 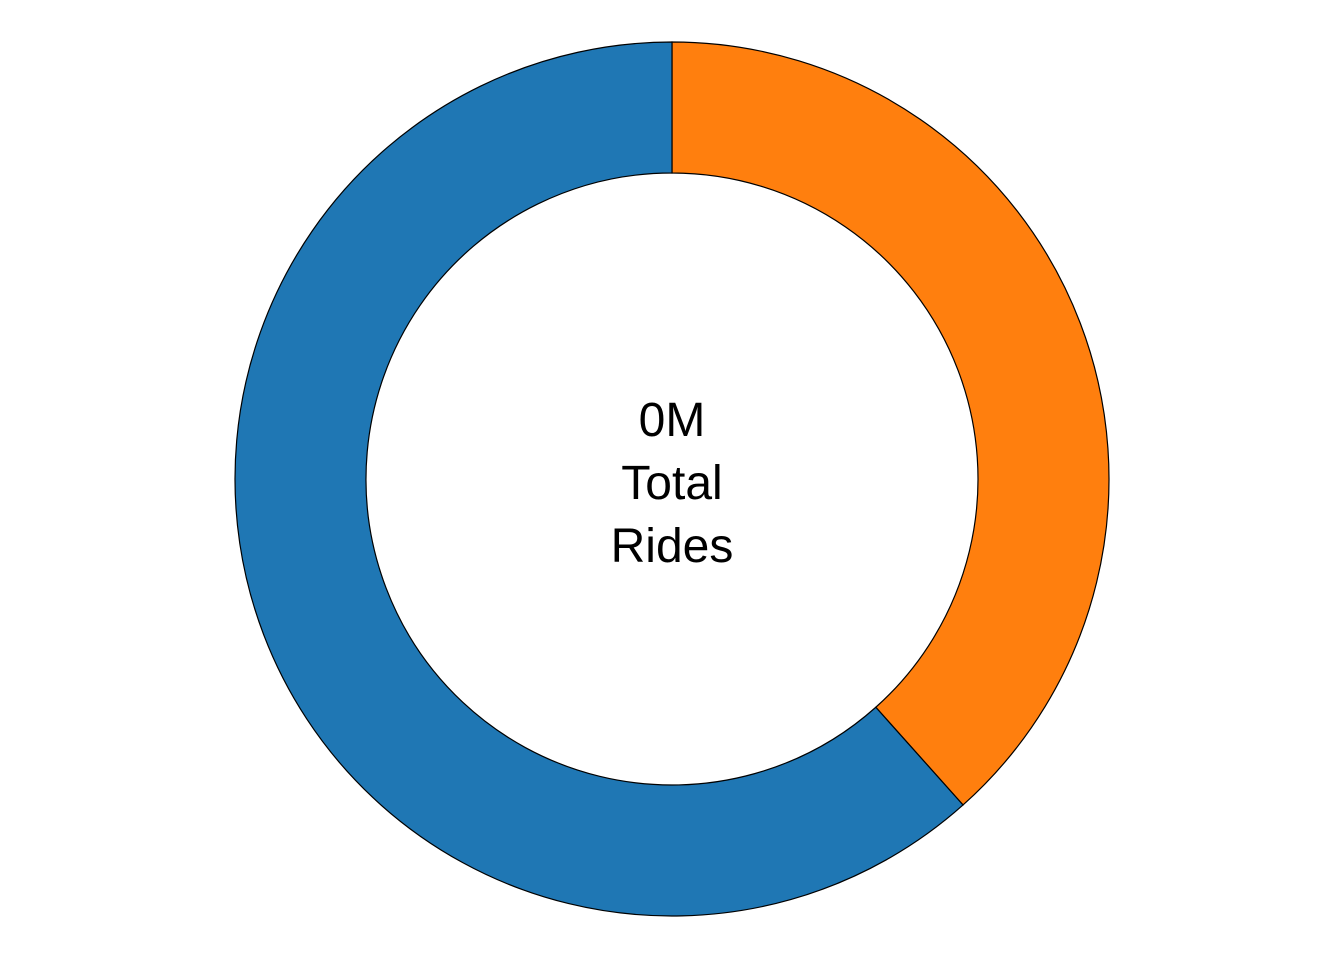 What do you see at coordinates (672, 420) in the screenshot?
I see `center-label-value: 0M` at bounding box center [672, 420].